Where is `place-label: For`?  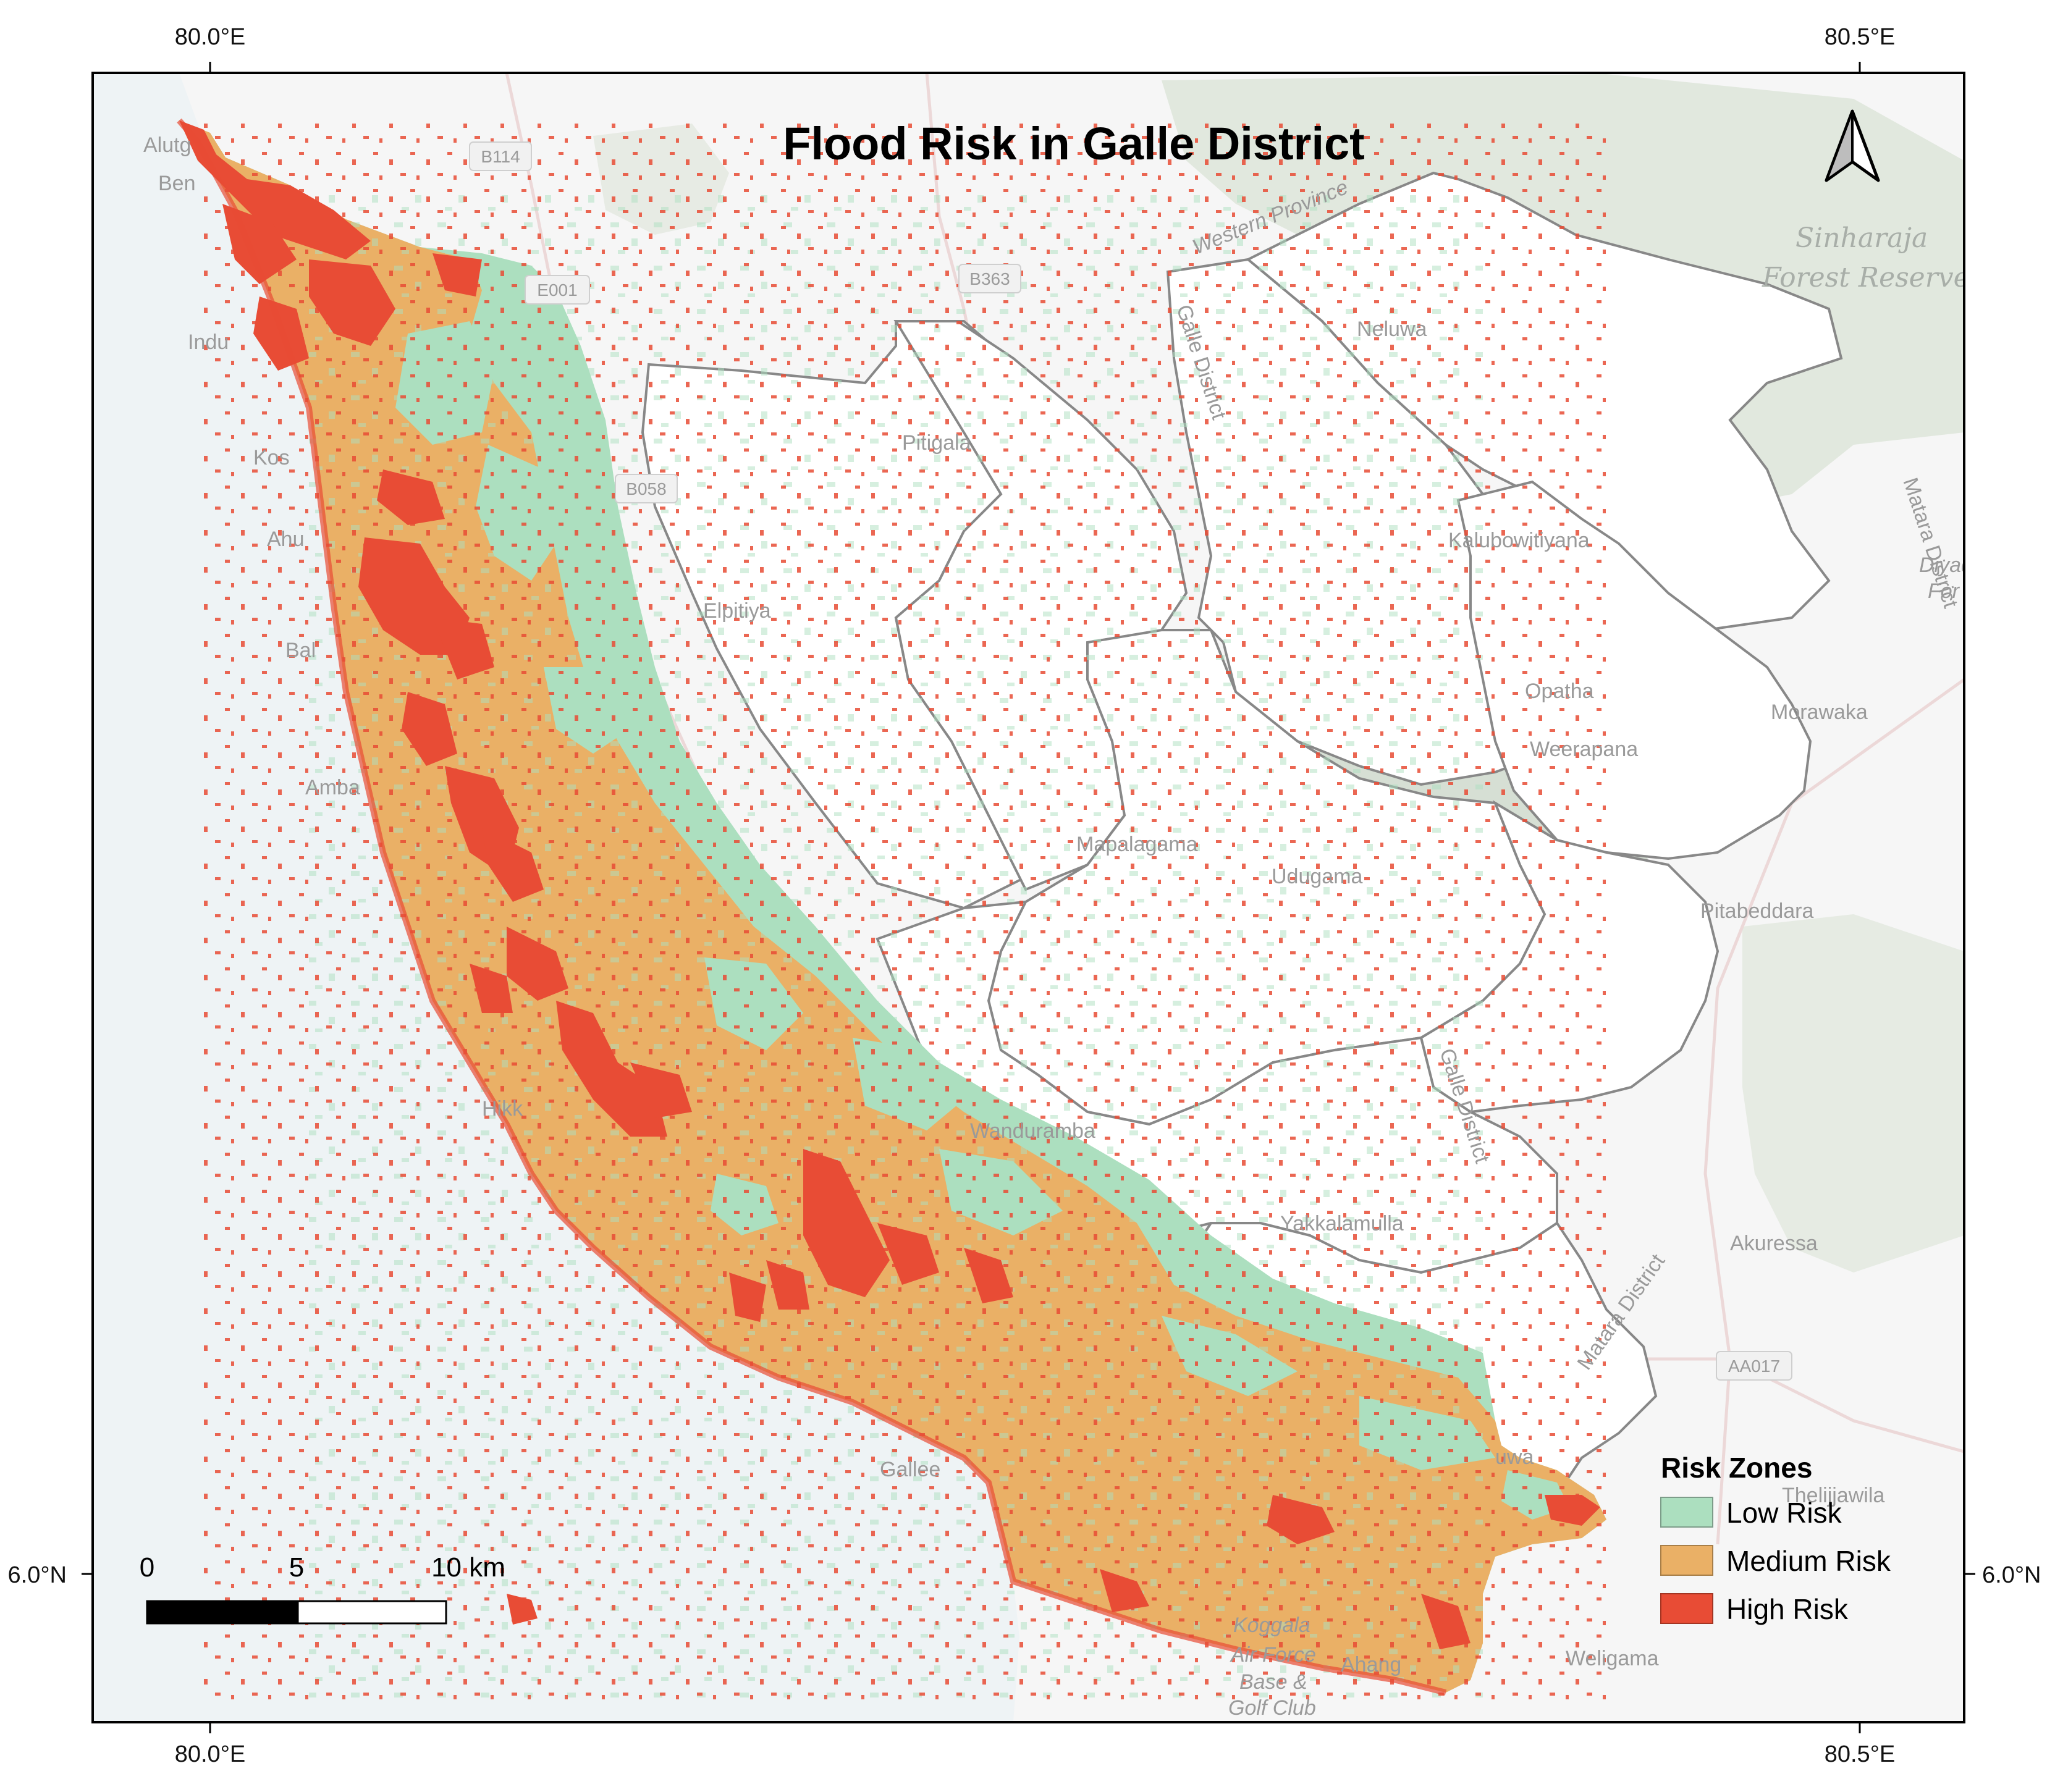
place-label: For is located at coordinates (1944, 591).